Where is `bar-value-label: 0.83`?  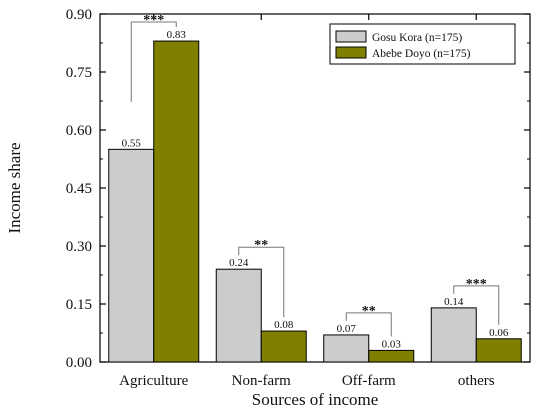
bar-value-label: 0.83 is located at coordinates (177, 35).